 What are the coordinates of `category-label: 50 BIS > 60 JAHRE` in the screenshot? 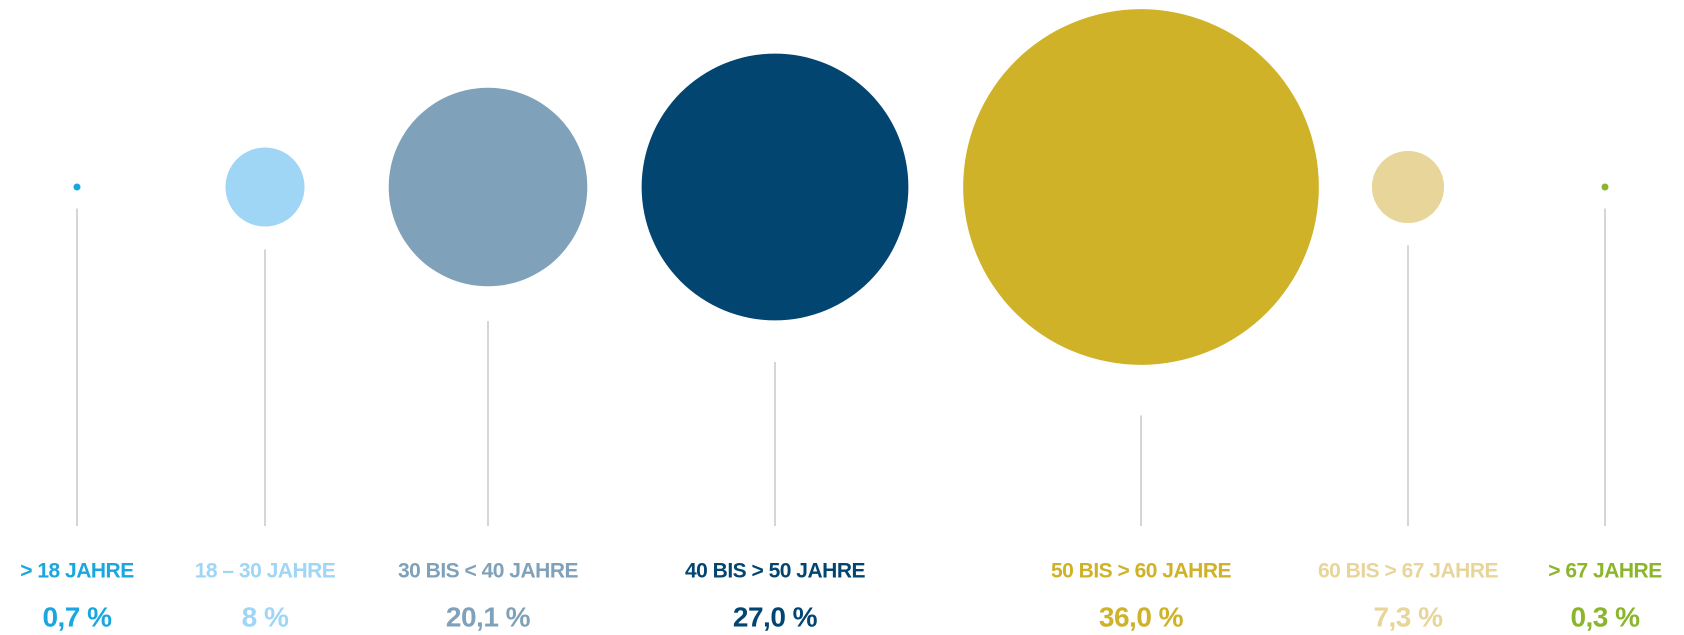 It's located at (1141, 571).